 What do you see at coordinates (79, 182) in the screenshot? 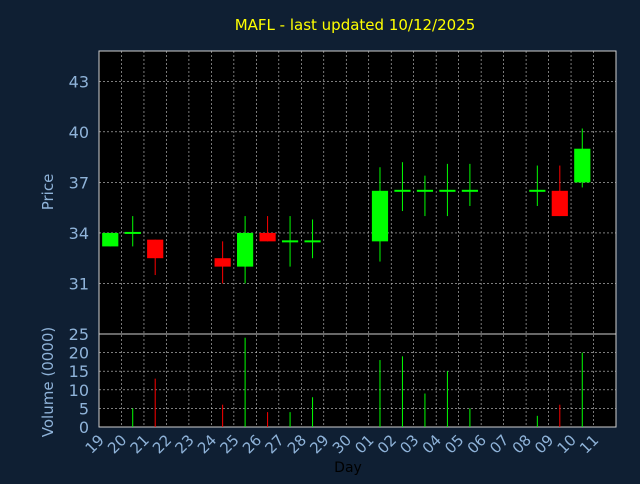
I see `price-tick-label: 37` at bounding box center [79, 182].